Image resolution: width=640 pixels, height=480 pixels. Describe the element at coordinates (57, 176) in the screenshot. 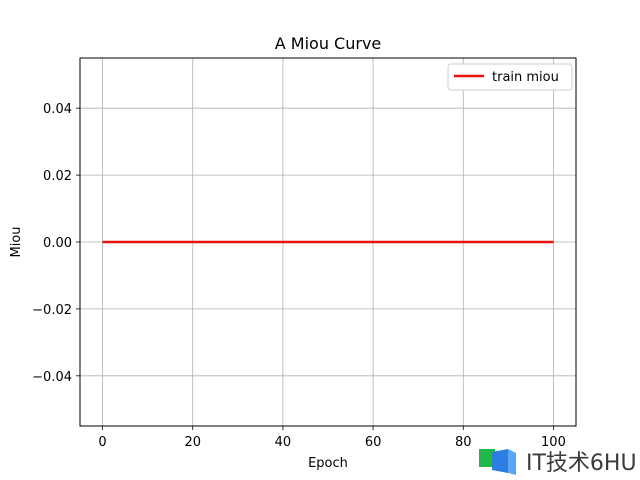

I see `y-tick-label: 0.02` at that location.